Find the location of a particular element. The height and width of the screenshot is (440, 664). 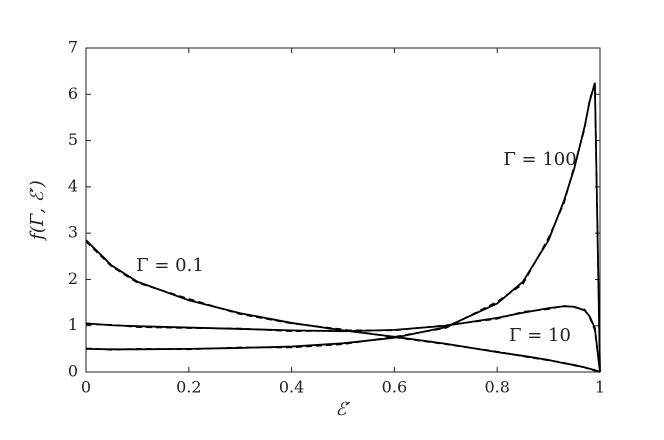

annotation: Γ = 10 is located at coordinates (540, 335).